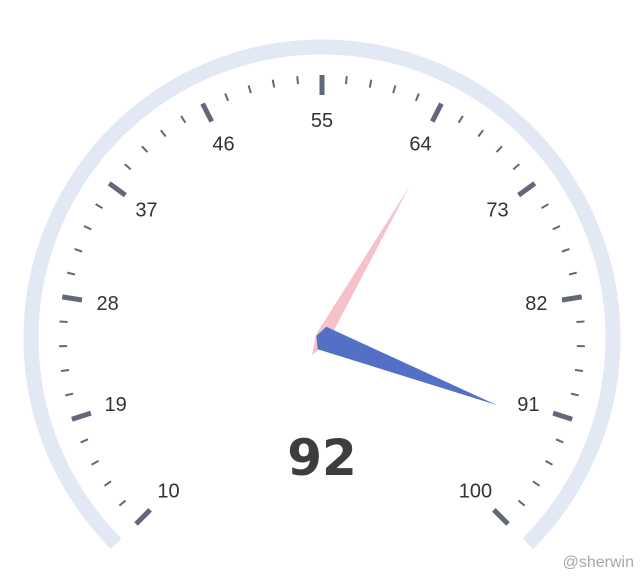 Image resolution: width=644 pixels, height=580 pixels. What do you see at coordinates (598, 562) in the screenshot?
I see `watermark: @sherwin` at bounding box center [598, 562].